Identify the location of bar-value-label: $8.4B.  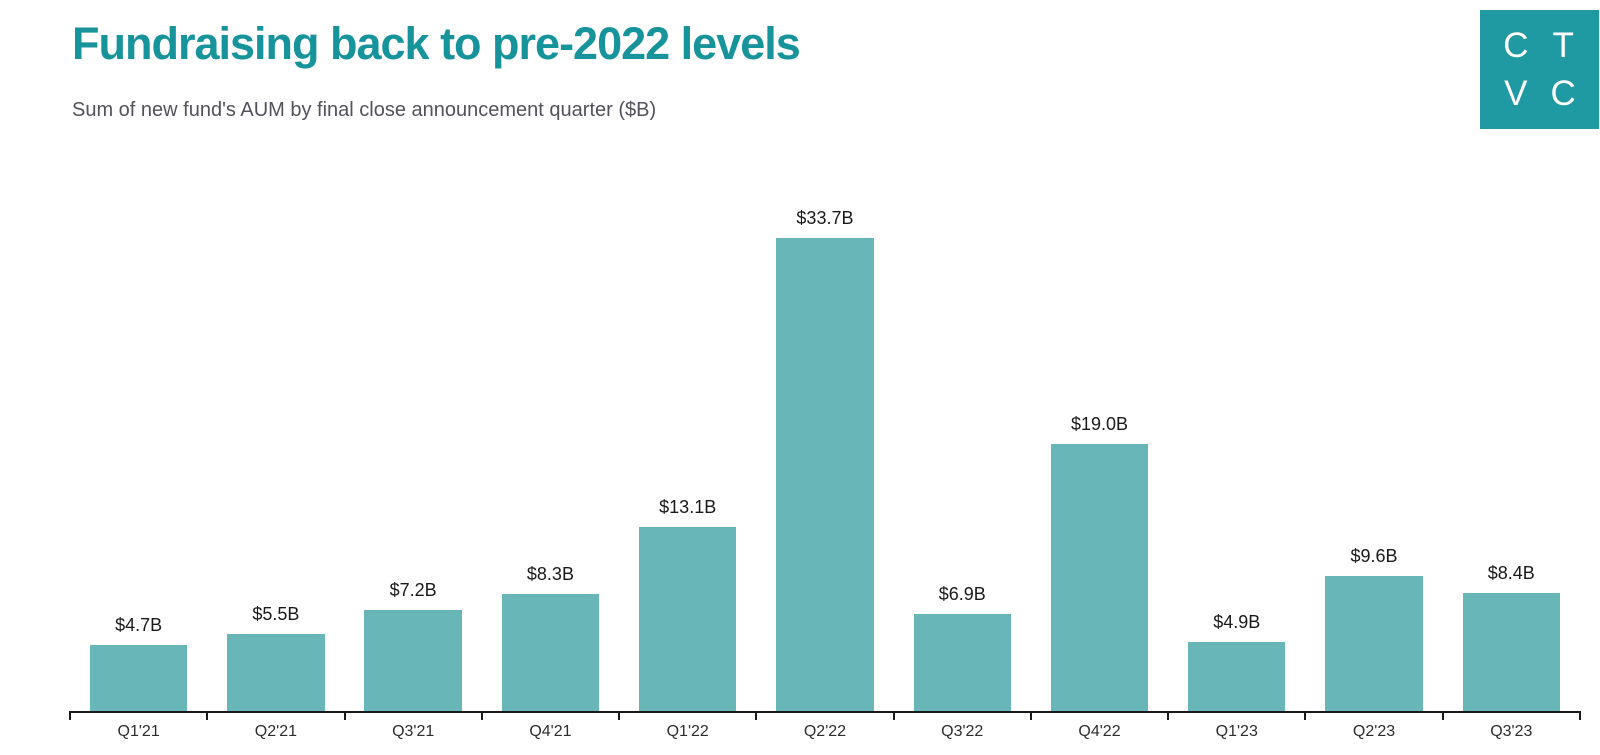
(1511, 573).